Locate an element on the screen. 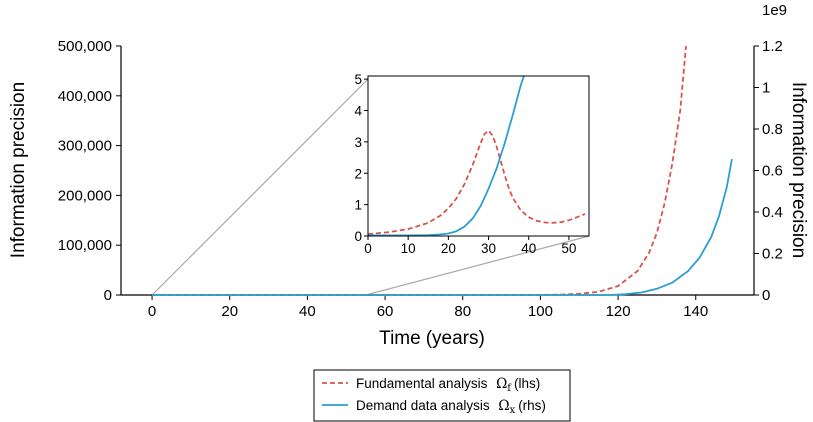 The height and width of the screenshot is (422, 813). x-tick-label: 140 is located at coordinates (695, 311).